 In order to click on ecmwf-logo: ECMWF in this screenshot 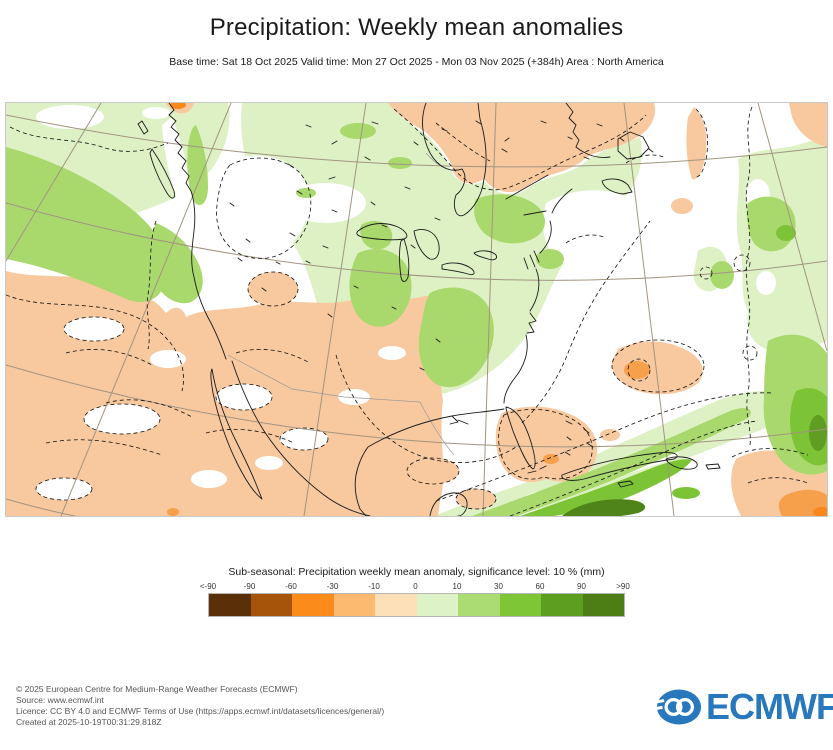, I will do `click(744, 707)`.